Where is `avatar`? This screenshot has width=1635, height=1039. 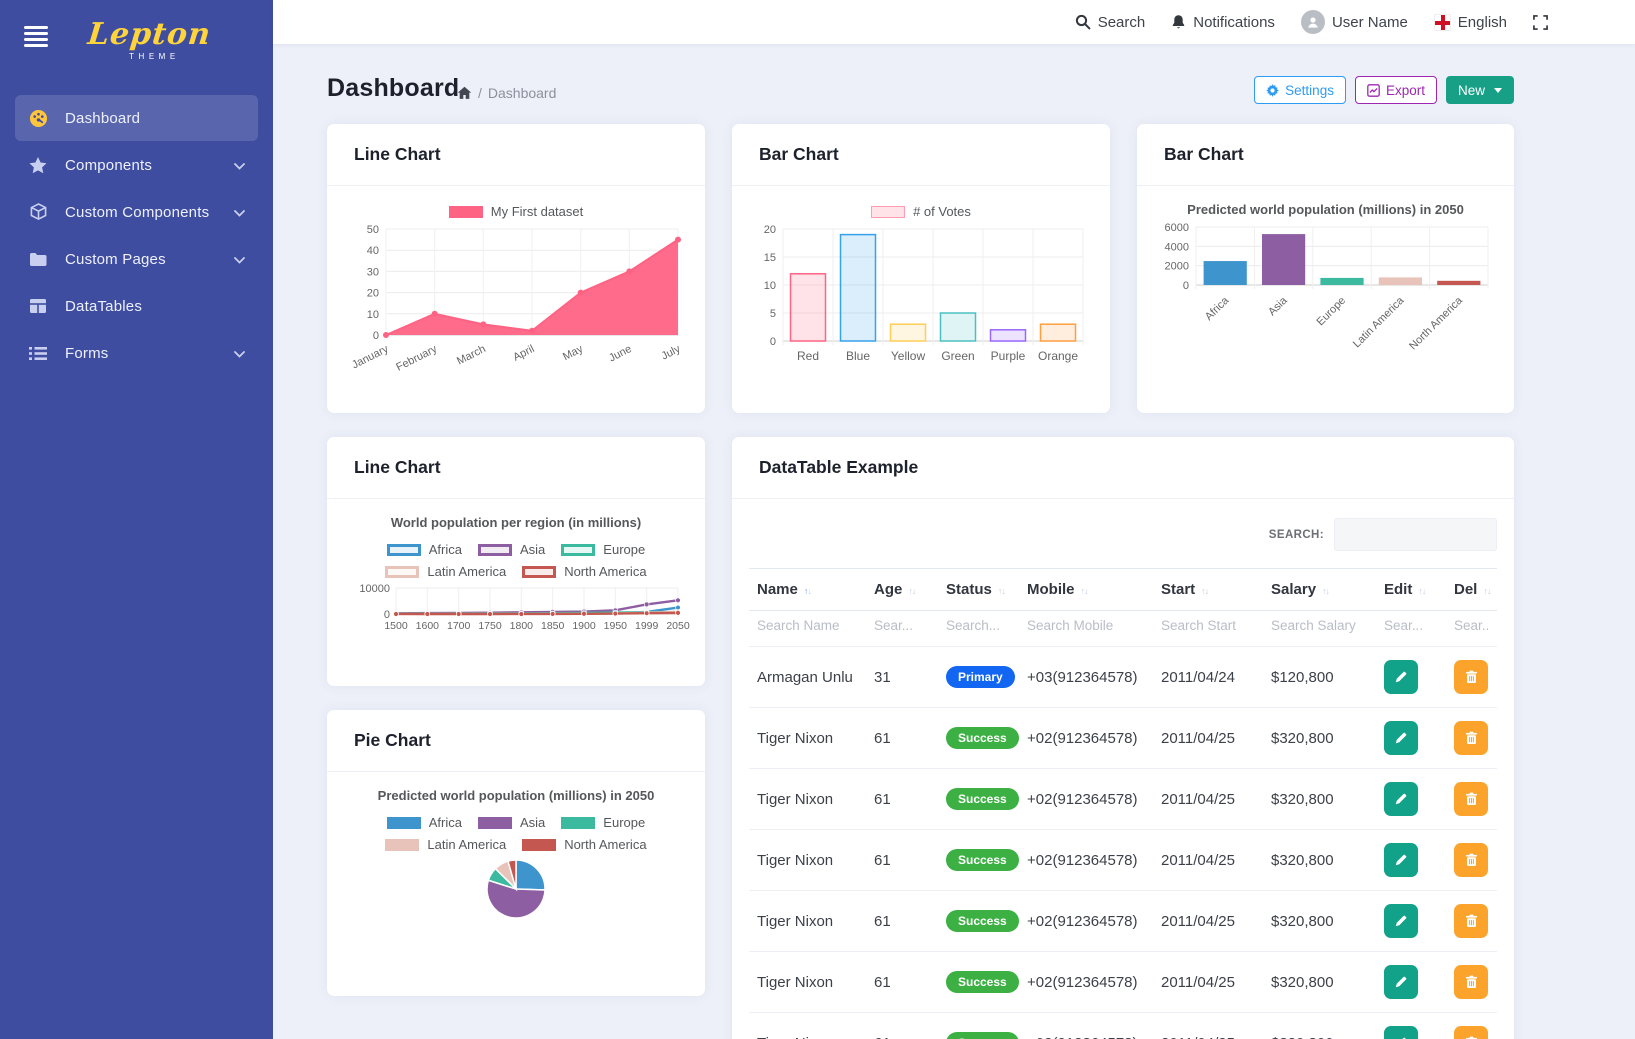 avatar is located at coordinates (1312, 22).